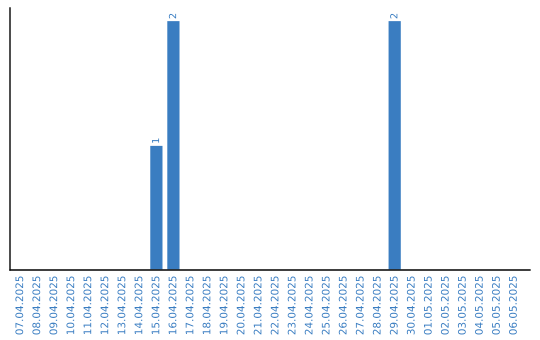 The width and height of the screenshot is (540, 340). Describe the element at coordinates (87, 305) in the screenshot. I see `x-tick-label: 11.04.2025` at that location.